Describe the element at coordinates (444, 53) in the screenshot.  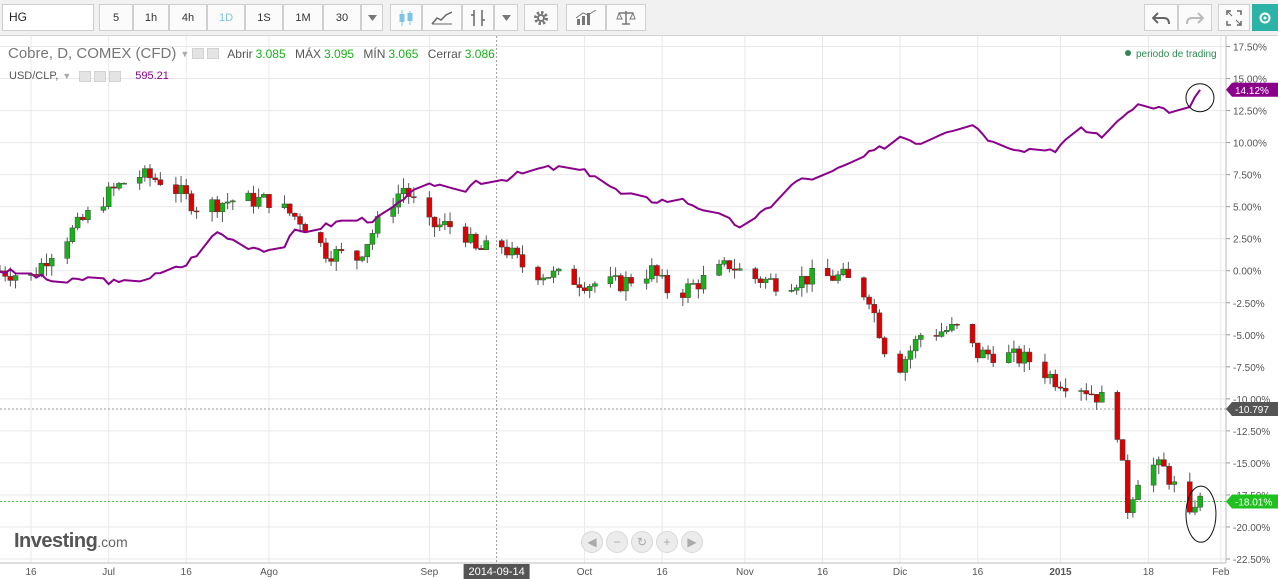
I see `close-label: Cerrar` at that location.